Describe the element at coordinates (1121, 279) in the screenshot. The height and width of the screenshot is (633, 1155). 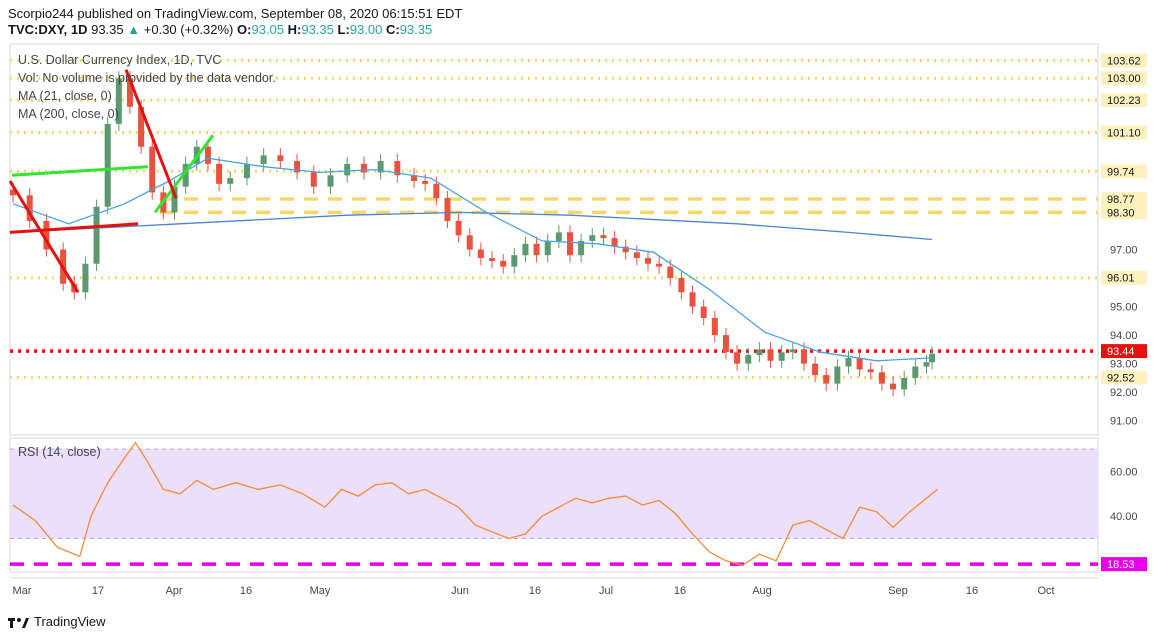
I see `price-level-label: 96.01` at that location.